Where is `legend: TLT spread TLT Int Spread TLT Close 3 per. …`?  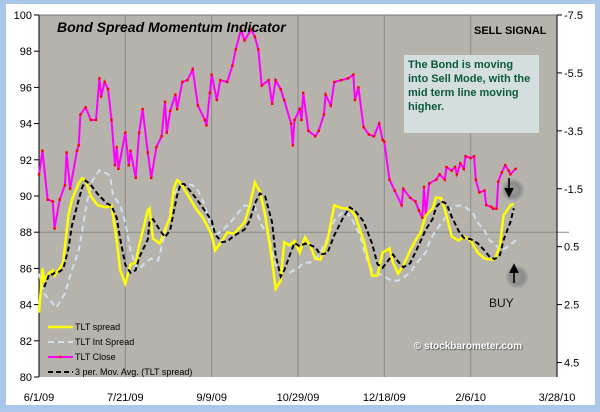
legend: TLT spread TLT Int Spread TLT Close 3 per. … is located at coordinates (120, 349).